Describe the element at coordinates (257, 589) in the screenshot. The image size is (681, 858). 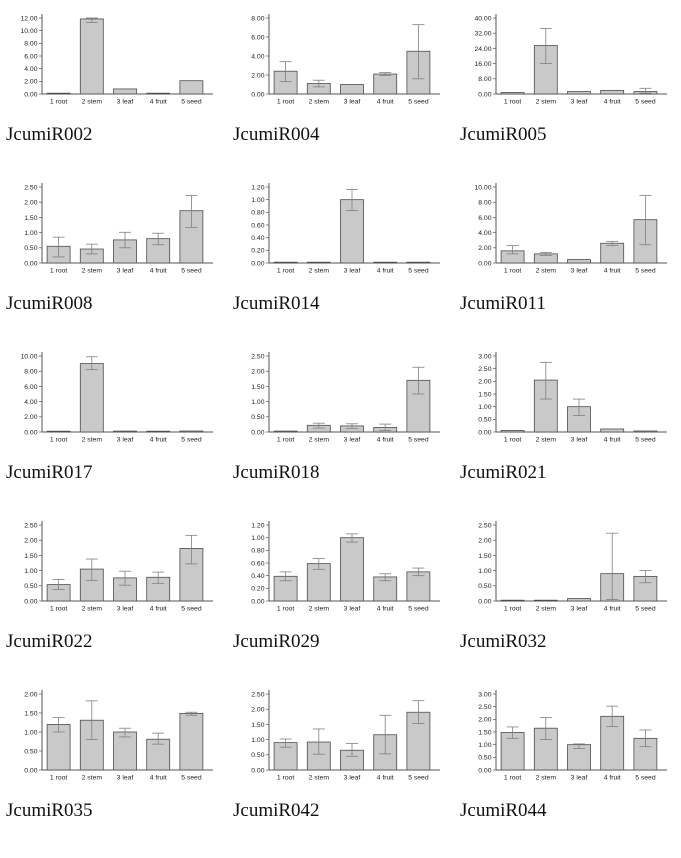
I see `svg-text: 0.20` at that location.